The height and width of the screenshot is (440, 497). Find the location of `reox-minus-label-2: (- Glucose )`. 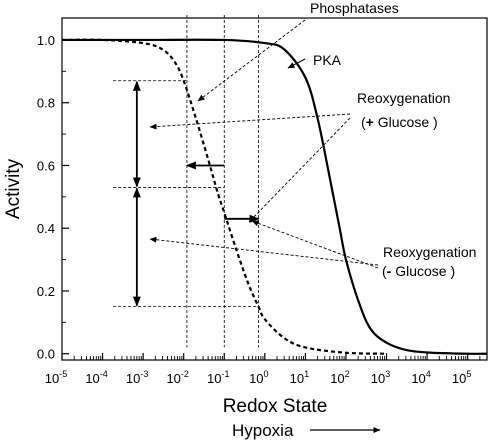

reox-minus-label-2: (- Glucose ) is located at coordinates (418, 271).